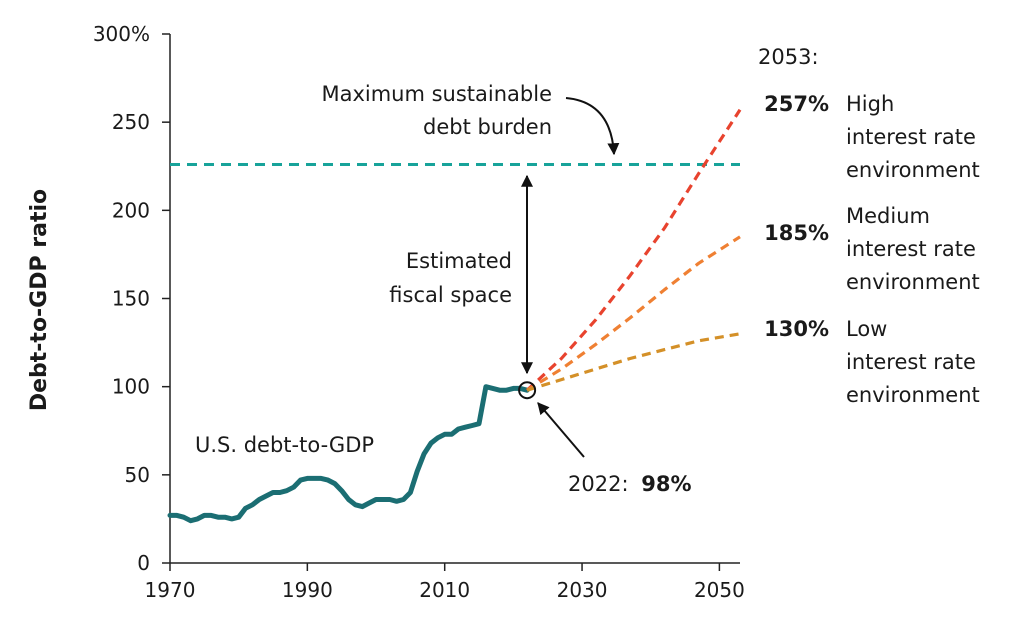 This screenshot has height=632, width=1024. Describe the element at coordinates (561, 430) in the screenshot. I see `marker-2022-arrow` at that location.